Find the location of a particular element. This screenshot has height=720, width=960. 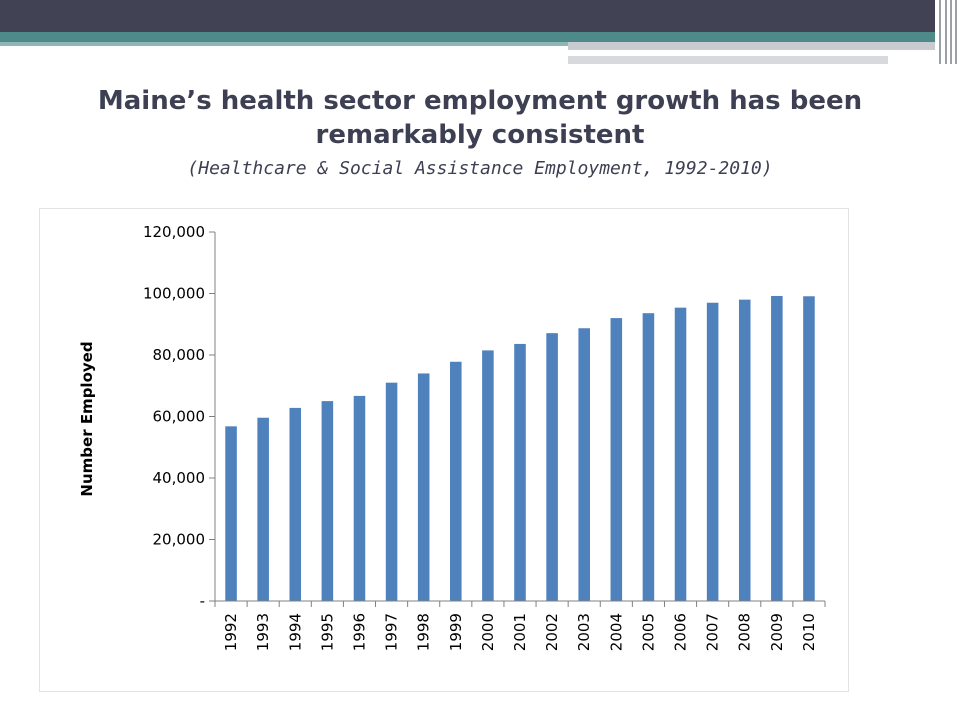

x-tick-label: 2007 is located at coordinates (713, 632).